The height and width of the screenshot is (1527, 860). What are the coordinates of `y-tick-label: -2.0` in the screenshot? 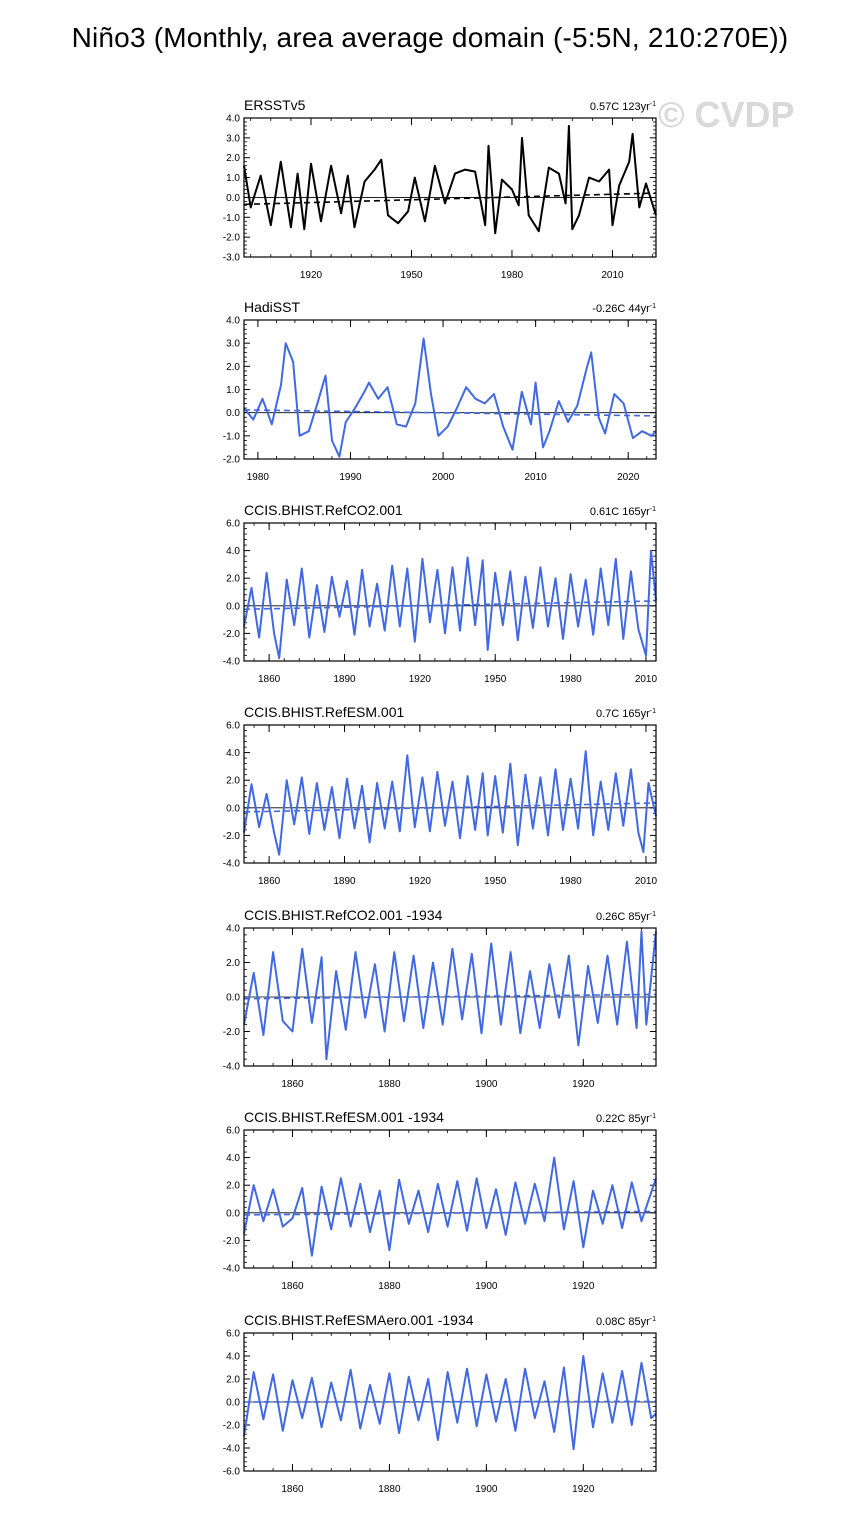 It's located at (232, 1032).